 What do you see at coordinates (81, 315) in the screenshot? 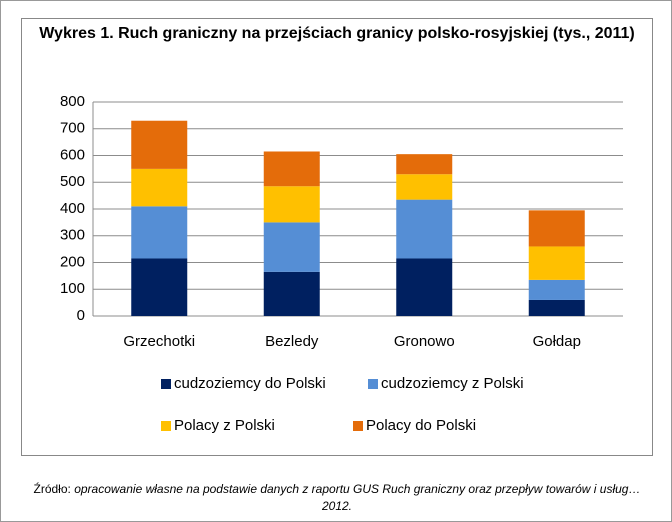
I see `y-tick-label: 0` at bounding box center [81, 315].